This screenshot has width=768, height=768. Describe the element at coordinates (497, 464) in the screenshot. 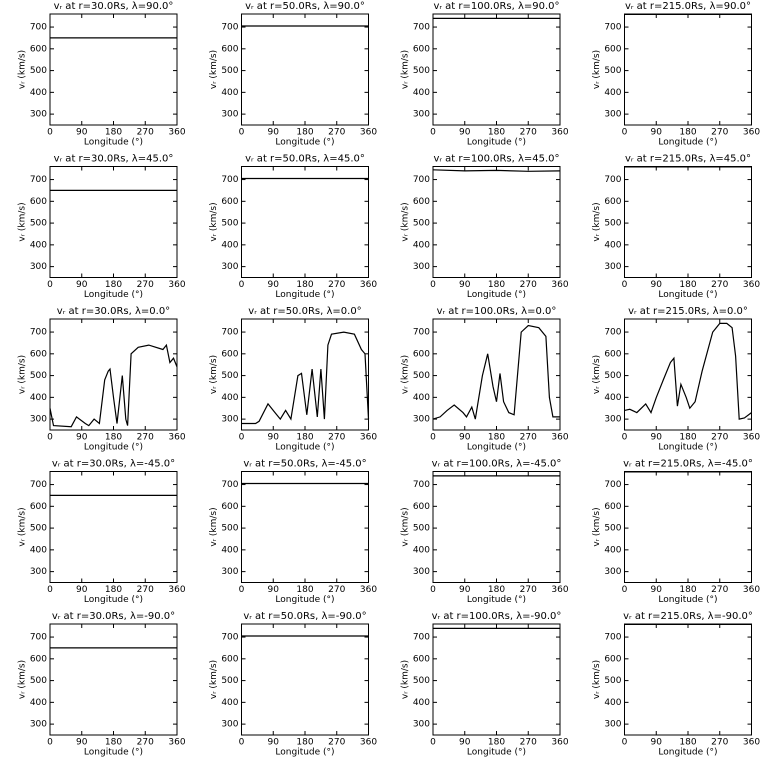

I see `chart-title: vᵣ at r=100.0Rs, λ=-45.0°` at that location.